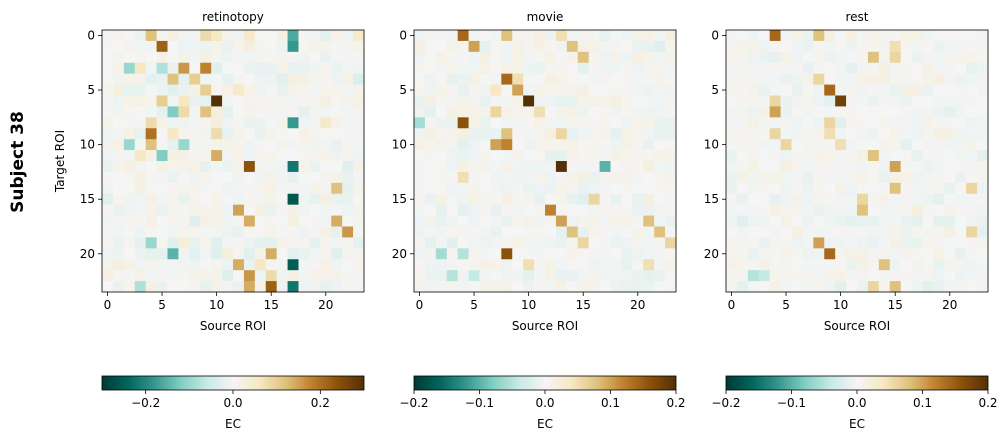  I want to click on colorbar-gradient, so click(545, 383).